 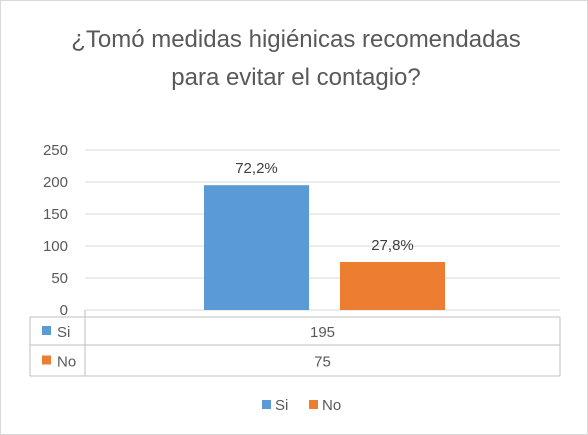 What do you see at coordinates (331, 405) in the screenshot?
I see `legend-label: No` at bounding box center [331, 405].